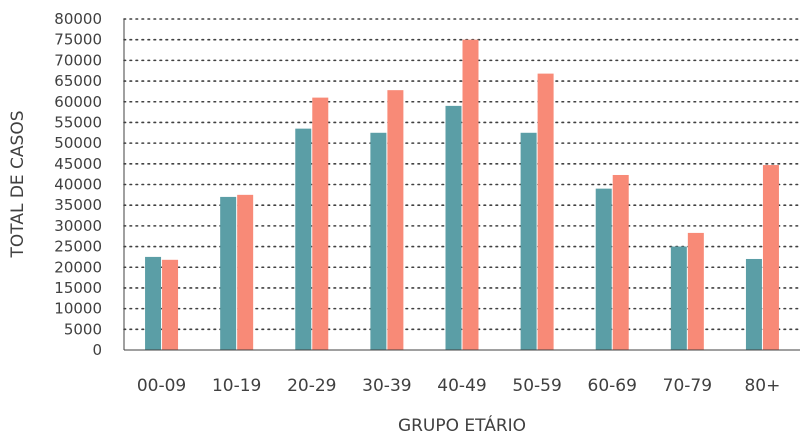 This screenshot has width=803, height=438. I want to click on y-tick-label: 5000, so click(83, 329).